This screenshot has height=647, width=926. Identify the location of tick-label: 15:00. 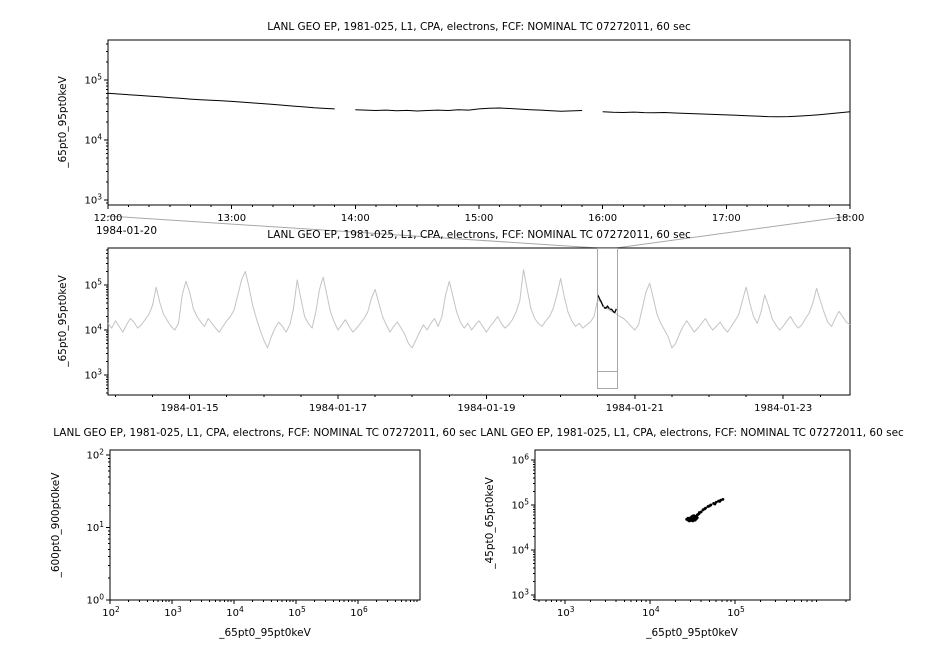
(479, 218).